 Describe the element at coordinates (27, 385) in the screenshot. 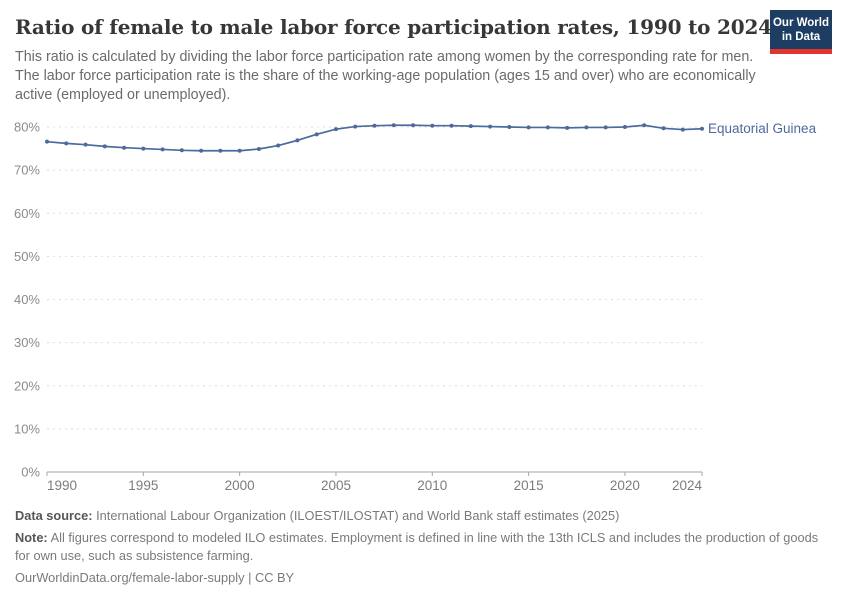

I see `y-axis-label: 20%` at that location.